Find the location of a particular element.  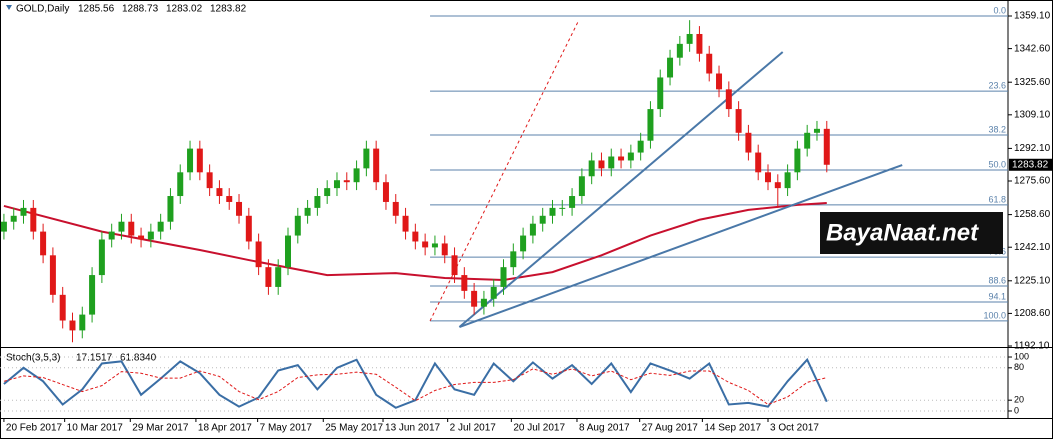

ohlc-value: 1283.82 is located at coordinates (228, 9).